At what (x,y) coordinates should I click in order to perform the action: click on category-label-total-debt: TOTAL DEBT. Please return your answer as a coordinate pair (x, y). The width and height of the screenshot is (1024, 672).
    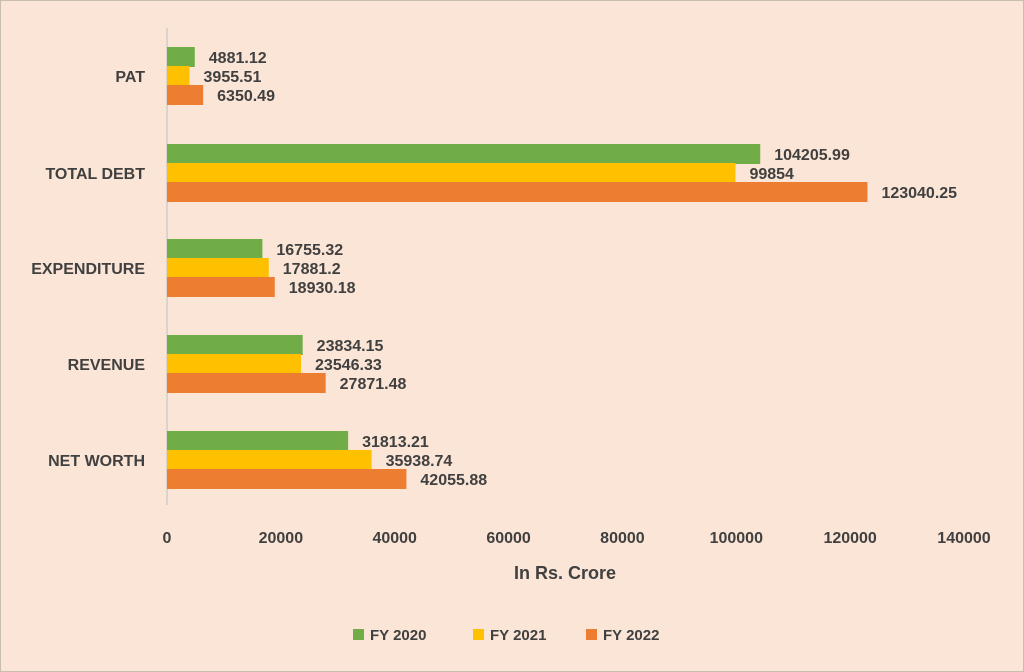
    Looking at the image, I should click on (95, 174).